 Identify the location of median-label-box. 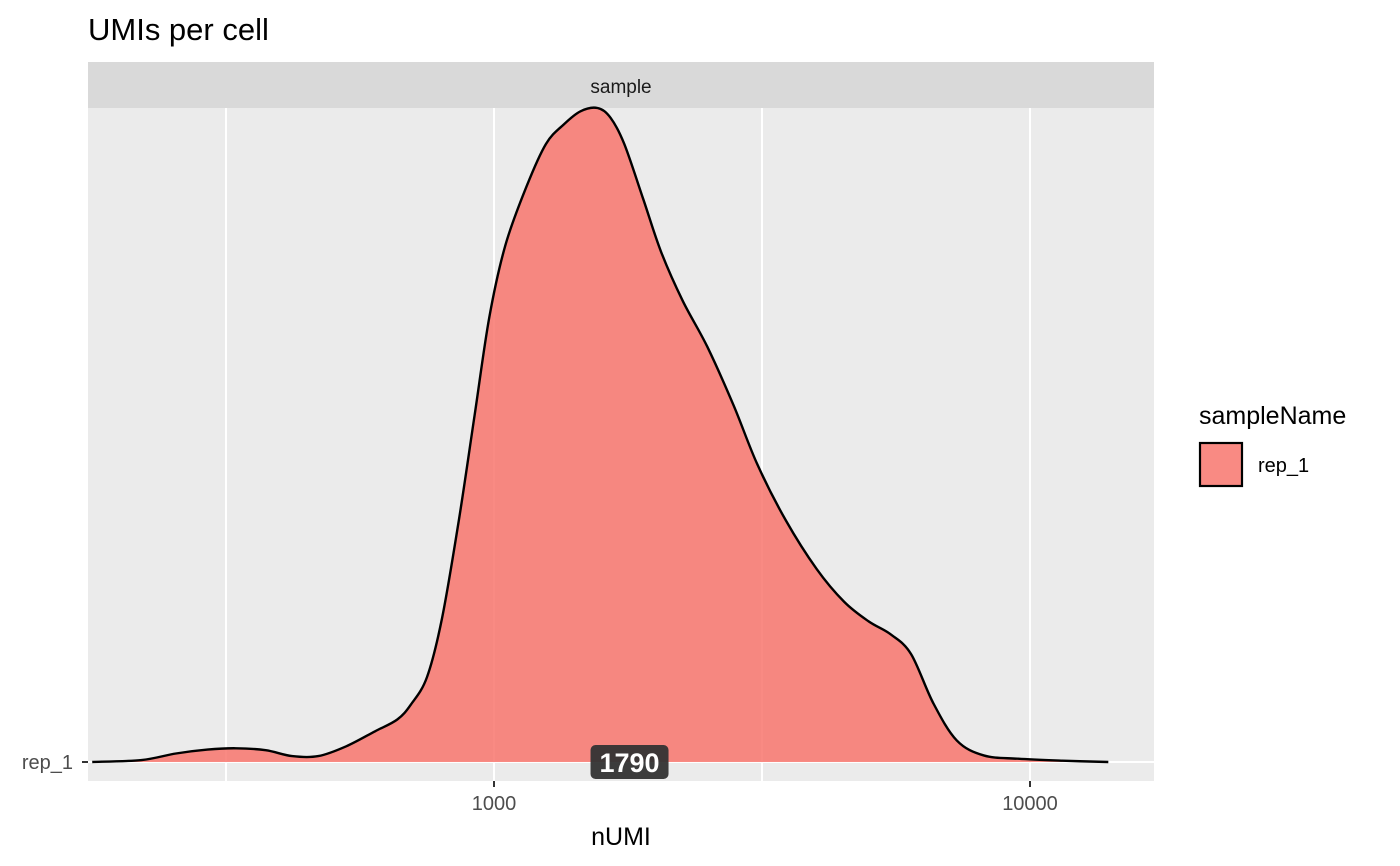
(629, 762).